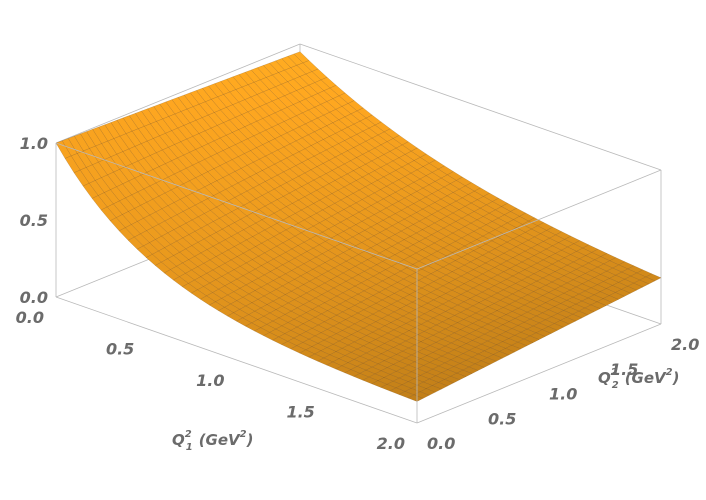 This screenshot has width=706, height=500. I want to click on y-tick-label: 1.5, so click(624, 369).